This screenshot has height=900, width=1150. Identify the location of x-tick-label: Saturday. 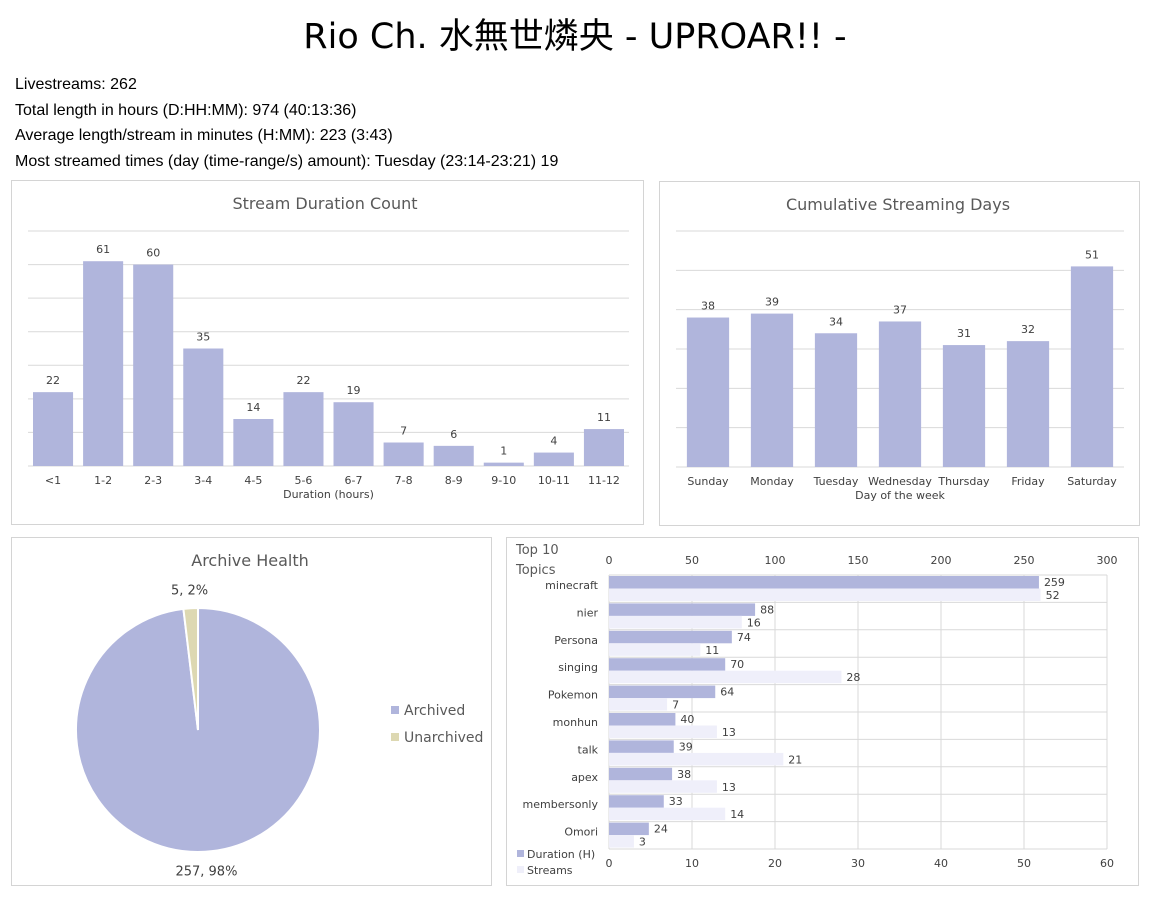
(1092, 481).